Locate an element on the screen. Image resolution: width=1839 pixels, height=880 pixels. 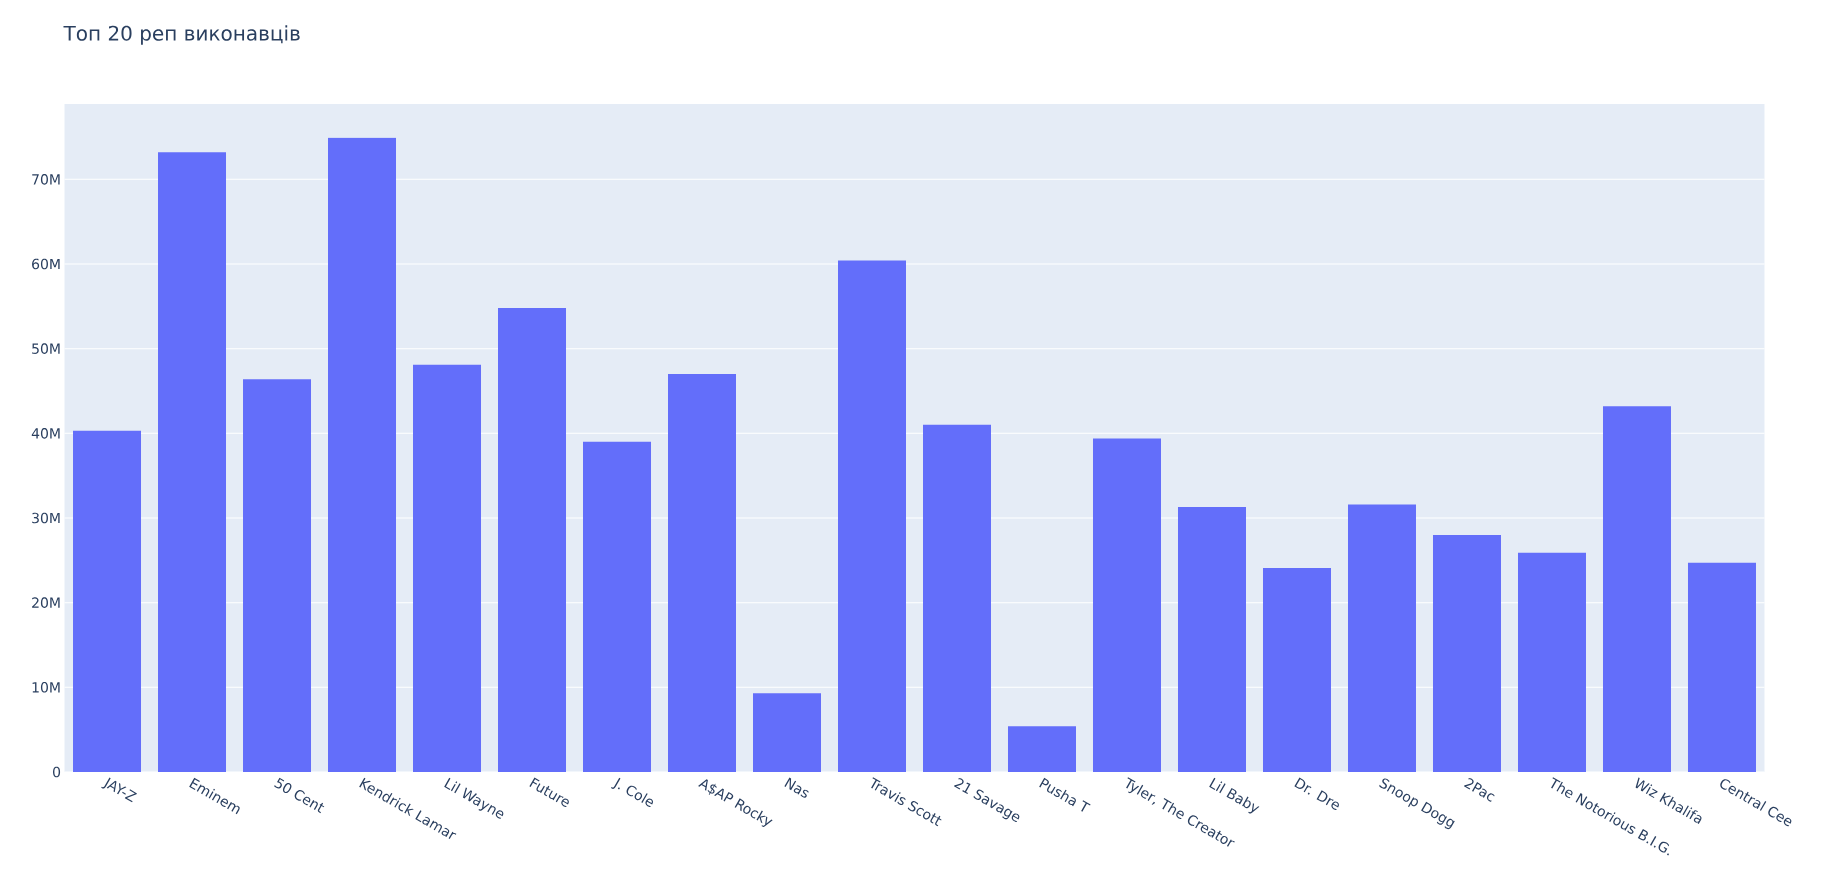
y-tick-label: 70M is located at coordinates (46, 179).